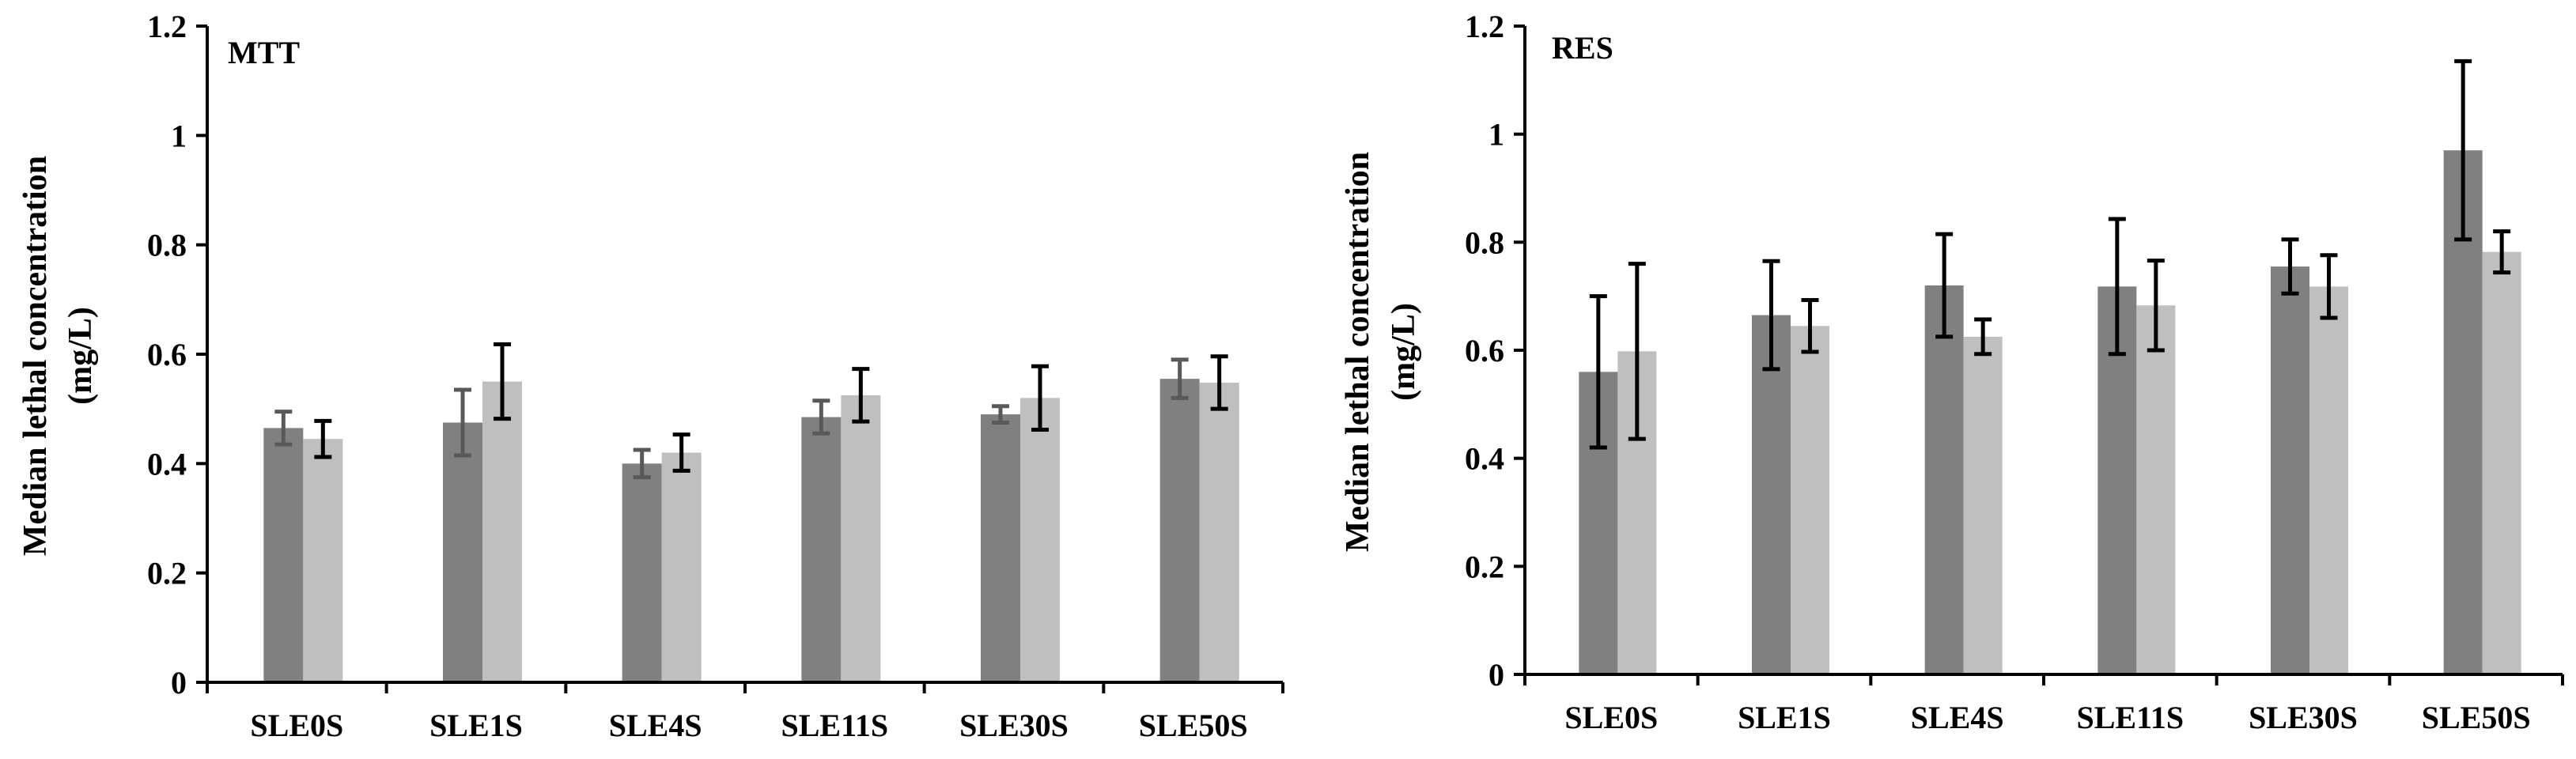 The width and height of the screenshot is (2576, 759). What do you see at coordinates (751, 411) in the screenshot?
I see `error-bars` at bounding box center [751, 411].